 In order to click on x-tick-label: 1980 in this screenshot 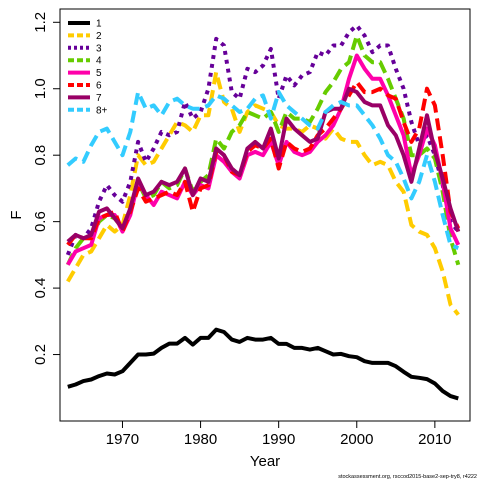, I will do `click(200, 439)`.